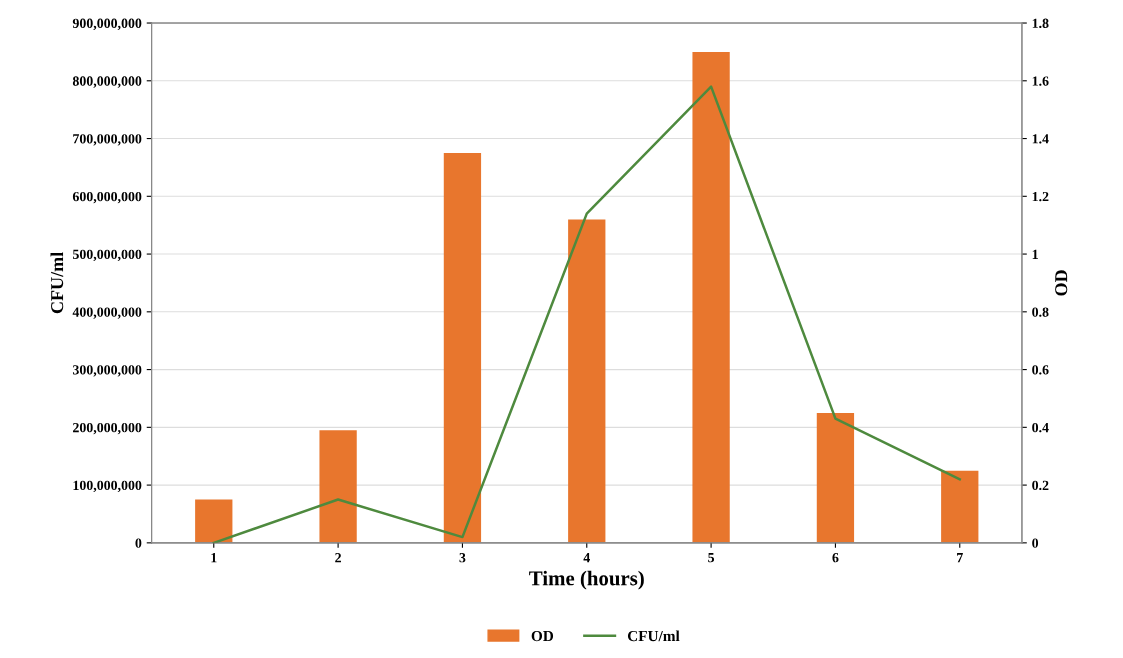 This screenshot has width=1123, height=658. What do you see at coordinates (1040, 485) in the screenshot?
I see `y2-tick-label: 0.2` at bounding box center [1040, 485].